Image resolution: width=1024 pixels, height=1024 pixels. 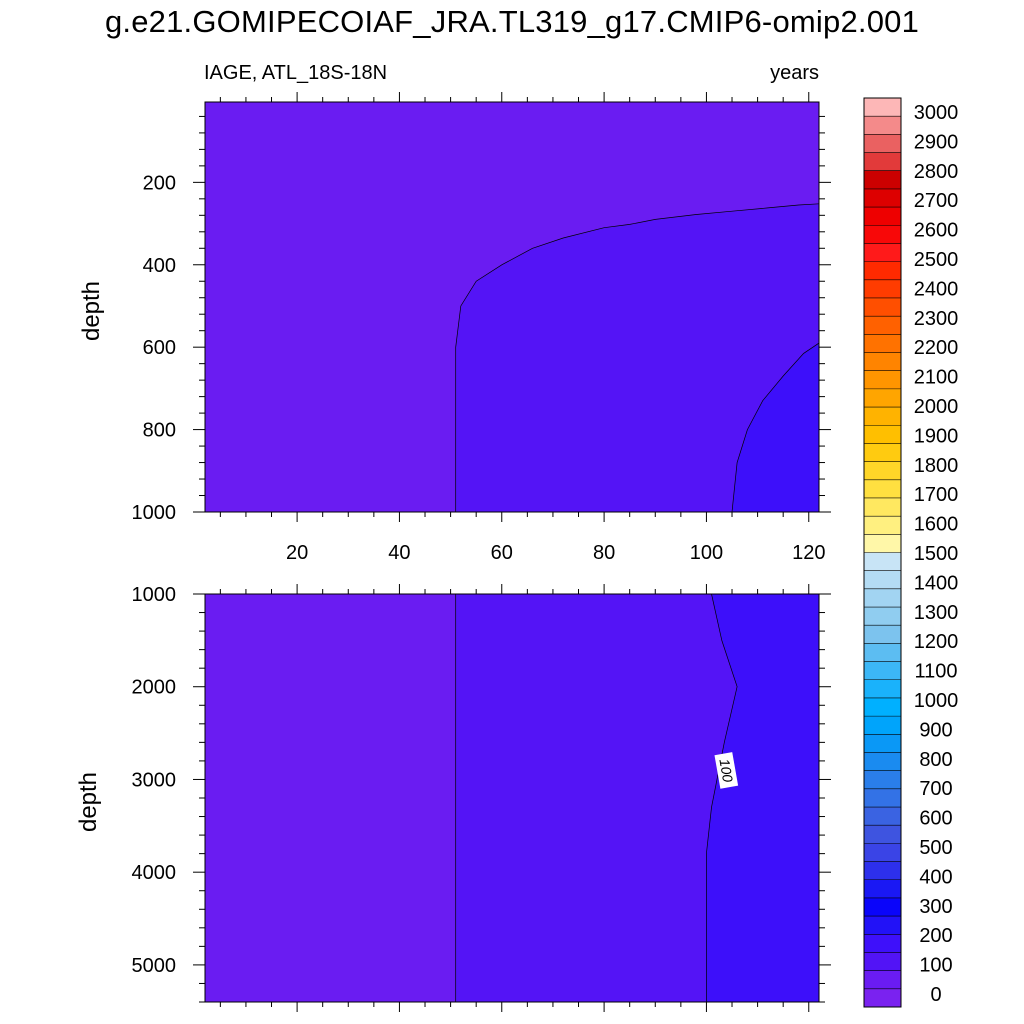 What do you see at coordinates (604, 553) in the screenshot?
I see `x-tick-label: 80` at bounding box center [604, 553].